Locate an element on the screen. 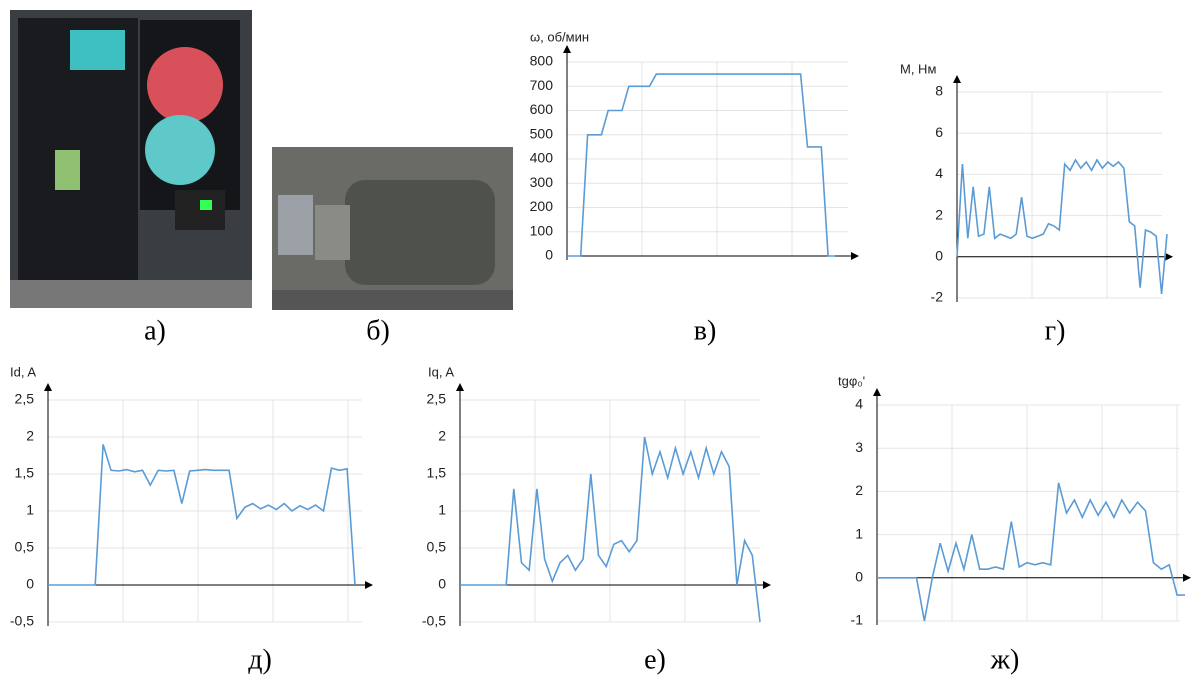 This screenshot has width=1194, height=677. y-tick-label: 100 is located at coordinates (542, 230).